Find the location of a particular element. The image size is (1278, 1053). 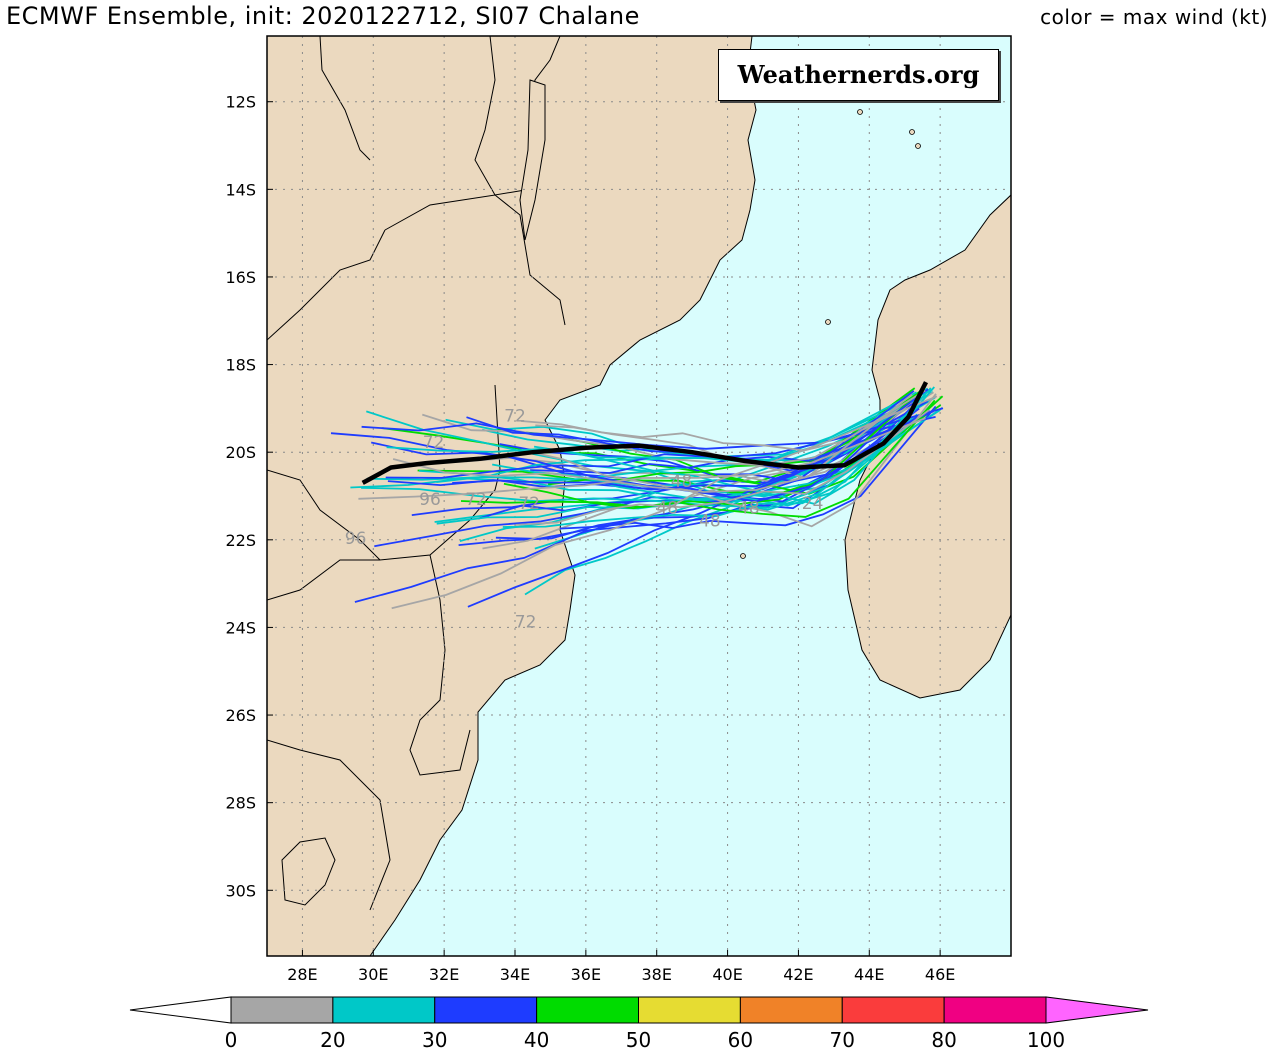

lon-tick-label: 40E is located at coordinates (727, 974).